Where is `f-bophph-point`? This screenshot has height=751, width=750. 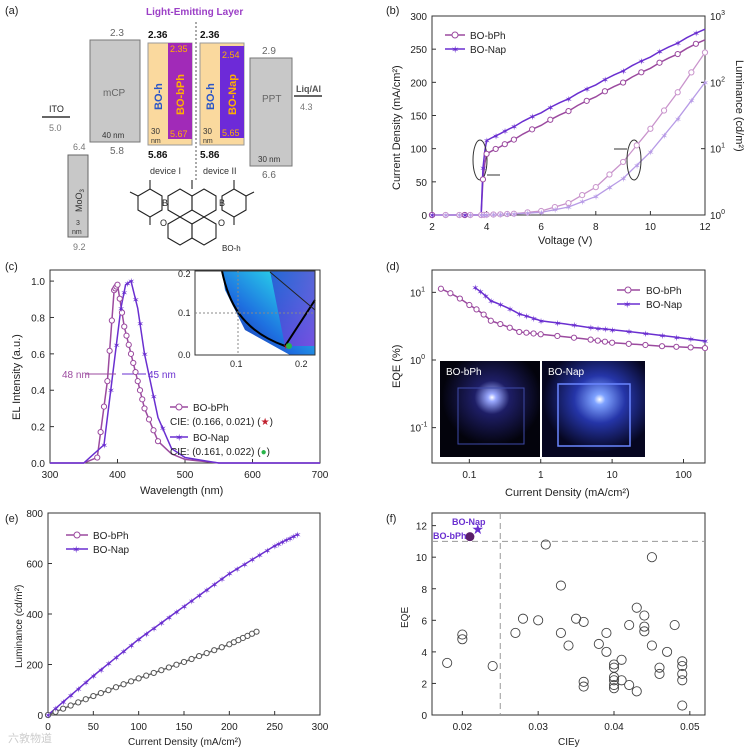 f-bophph-point is located at coordinates (470, 537).